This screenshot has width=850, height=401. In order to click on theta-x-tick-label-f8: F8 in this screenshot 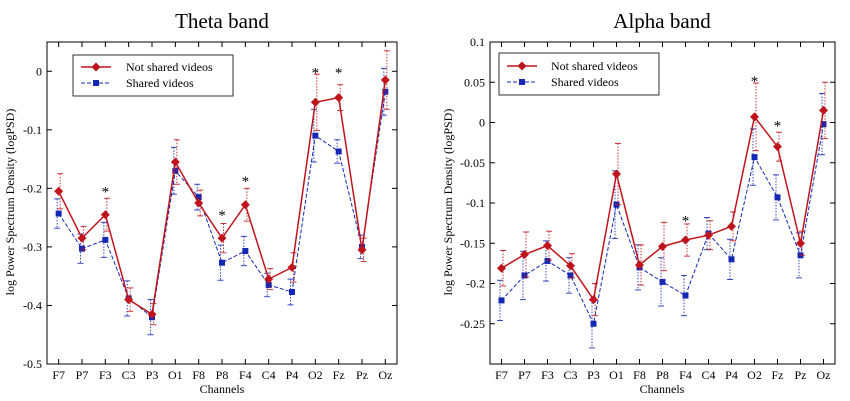, I will do `click(198, 375)`.